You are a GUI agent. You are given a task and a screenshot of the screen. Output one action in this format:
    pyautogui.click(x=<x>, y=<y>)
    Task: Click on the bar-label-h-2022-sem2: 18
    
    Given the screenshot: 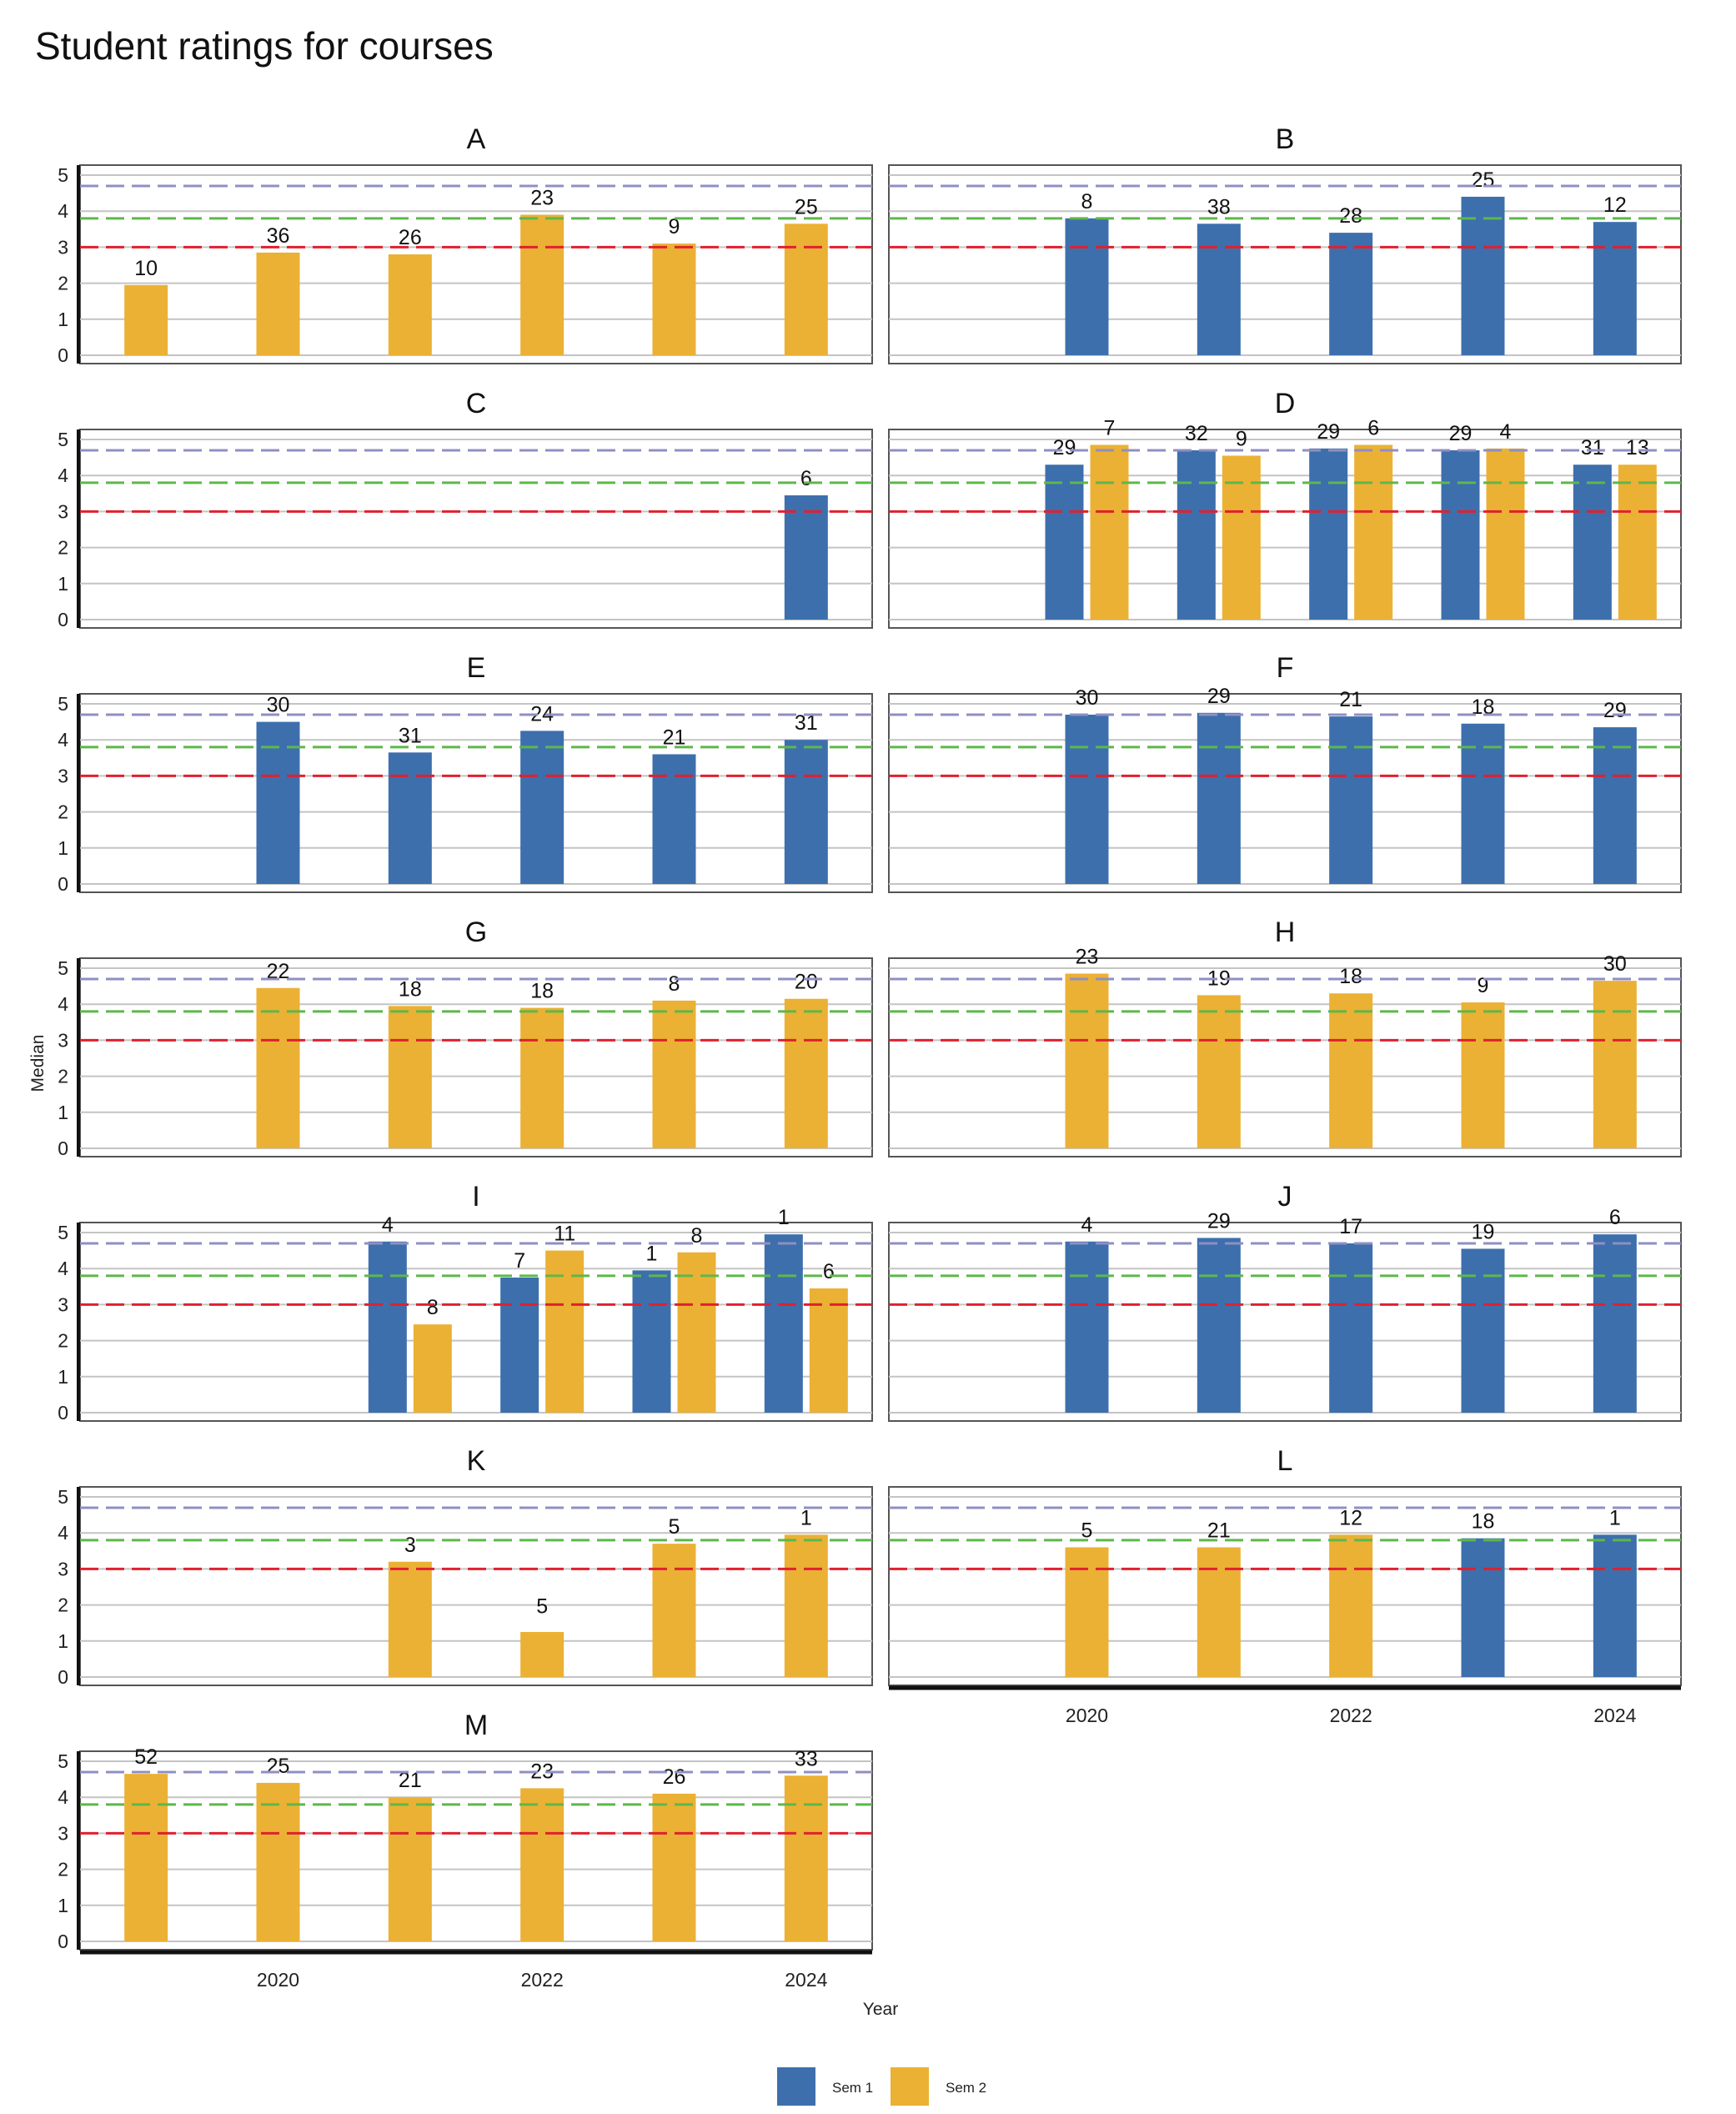 What is the action you would take?
    pyautogui.click(x=1351, y=976)
    